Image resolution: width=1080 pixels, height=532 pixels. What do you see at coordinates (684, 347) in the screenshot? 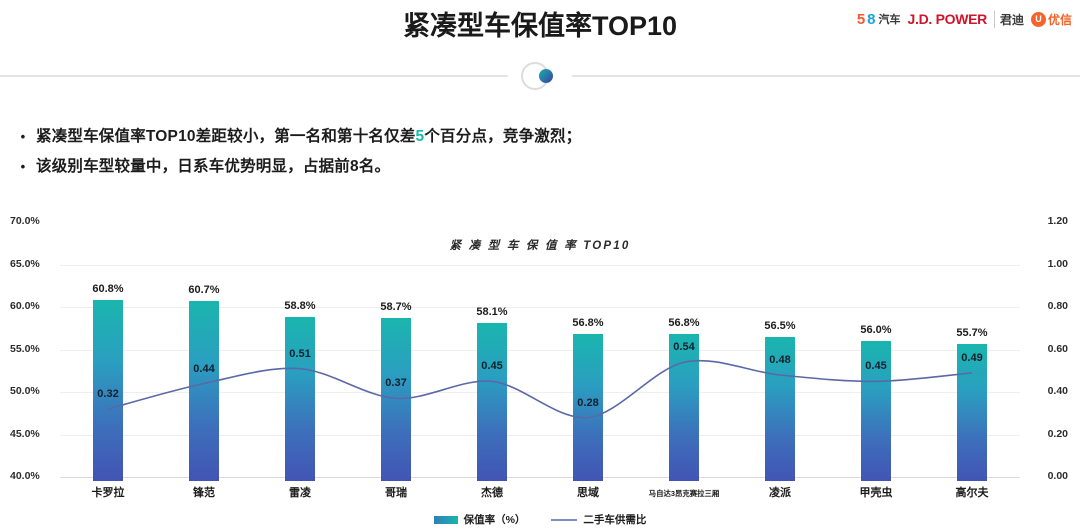
I see `line-value-label: 0.54` at bounding box center [684, 347].